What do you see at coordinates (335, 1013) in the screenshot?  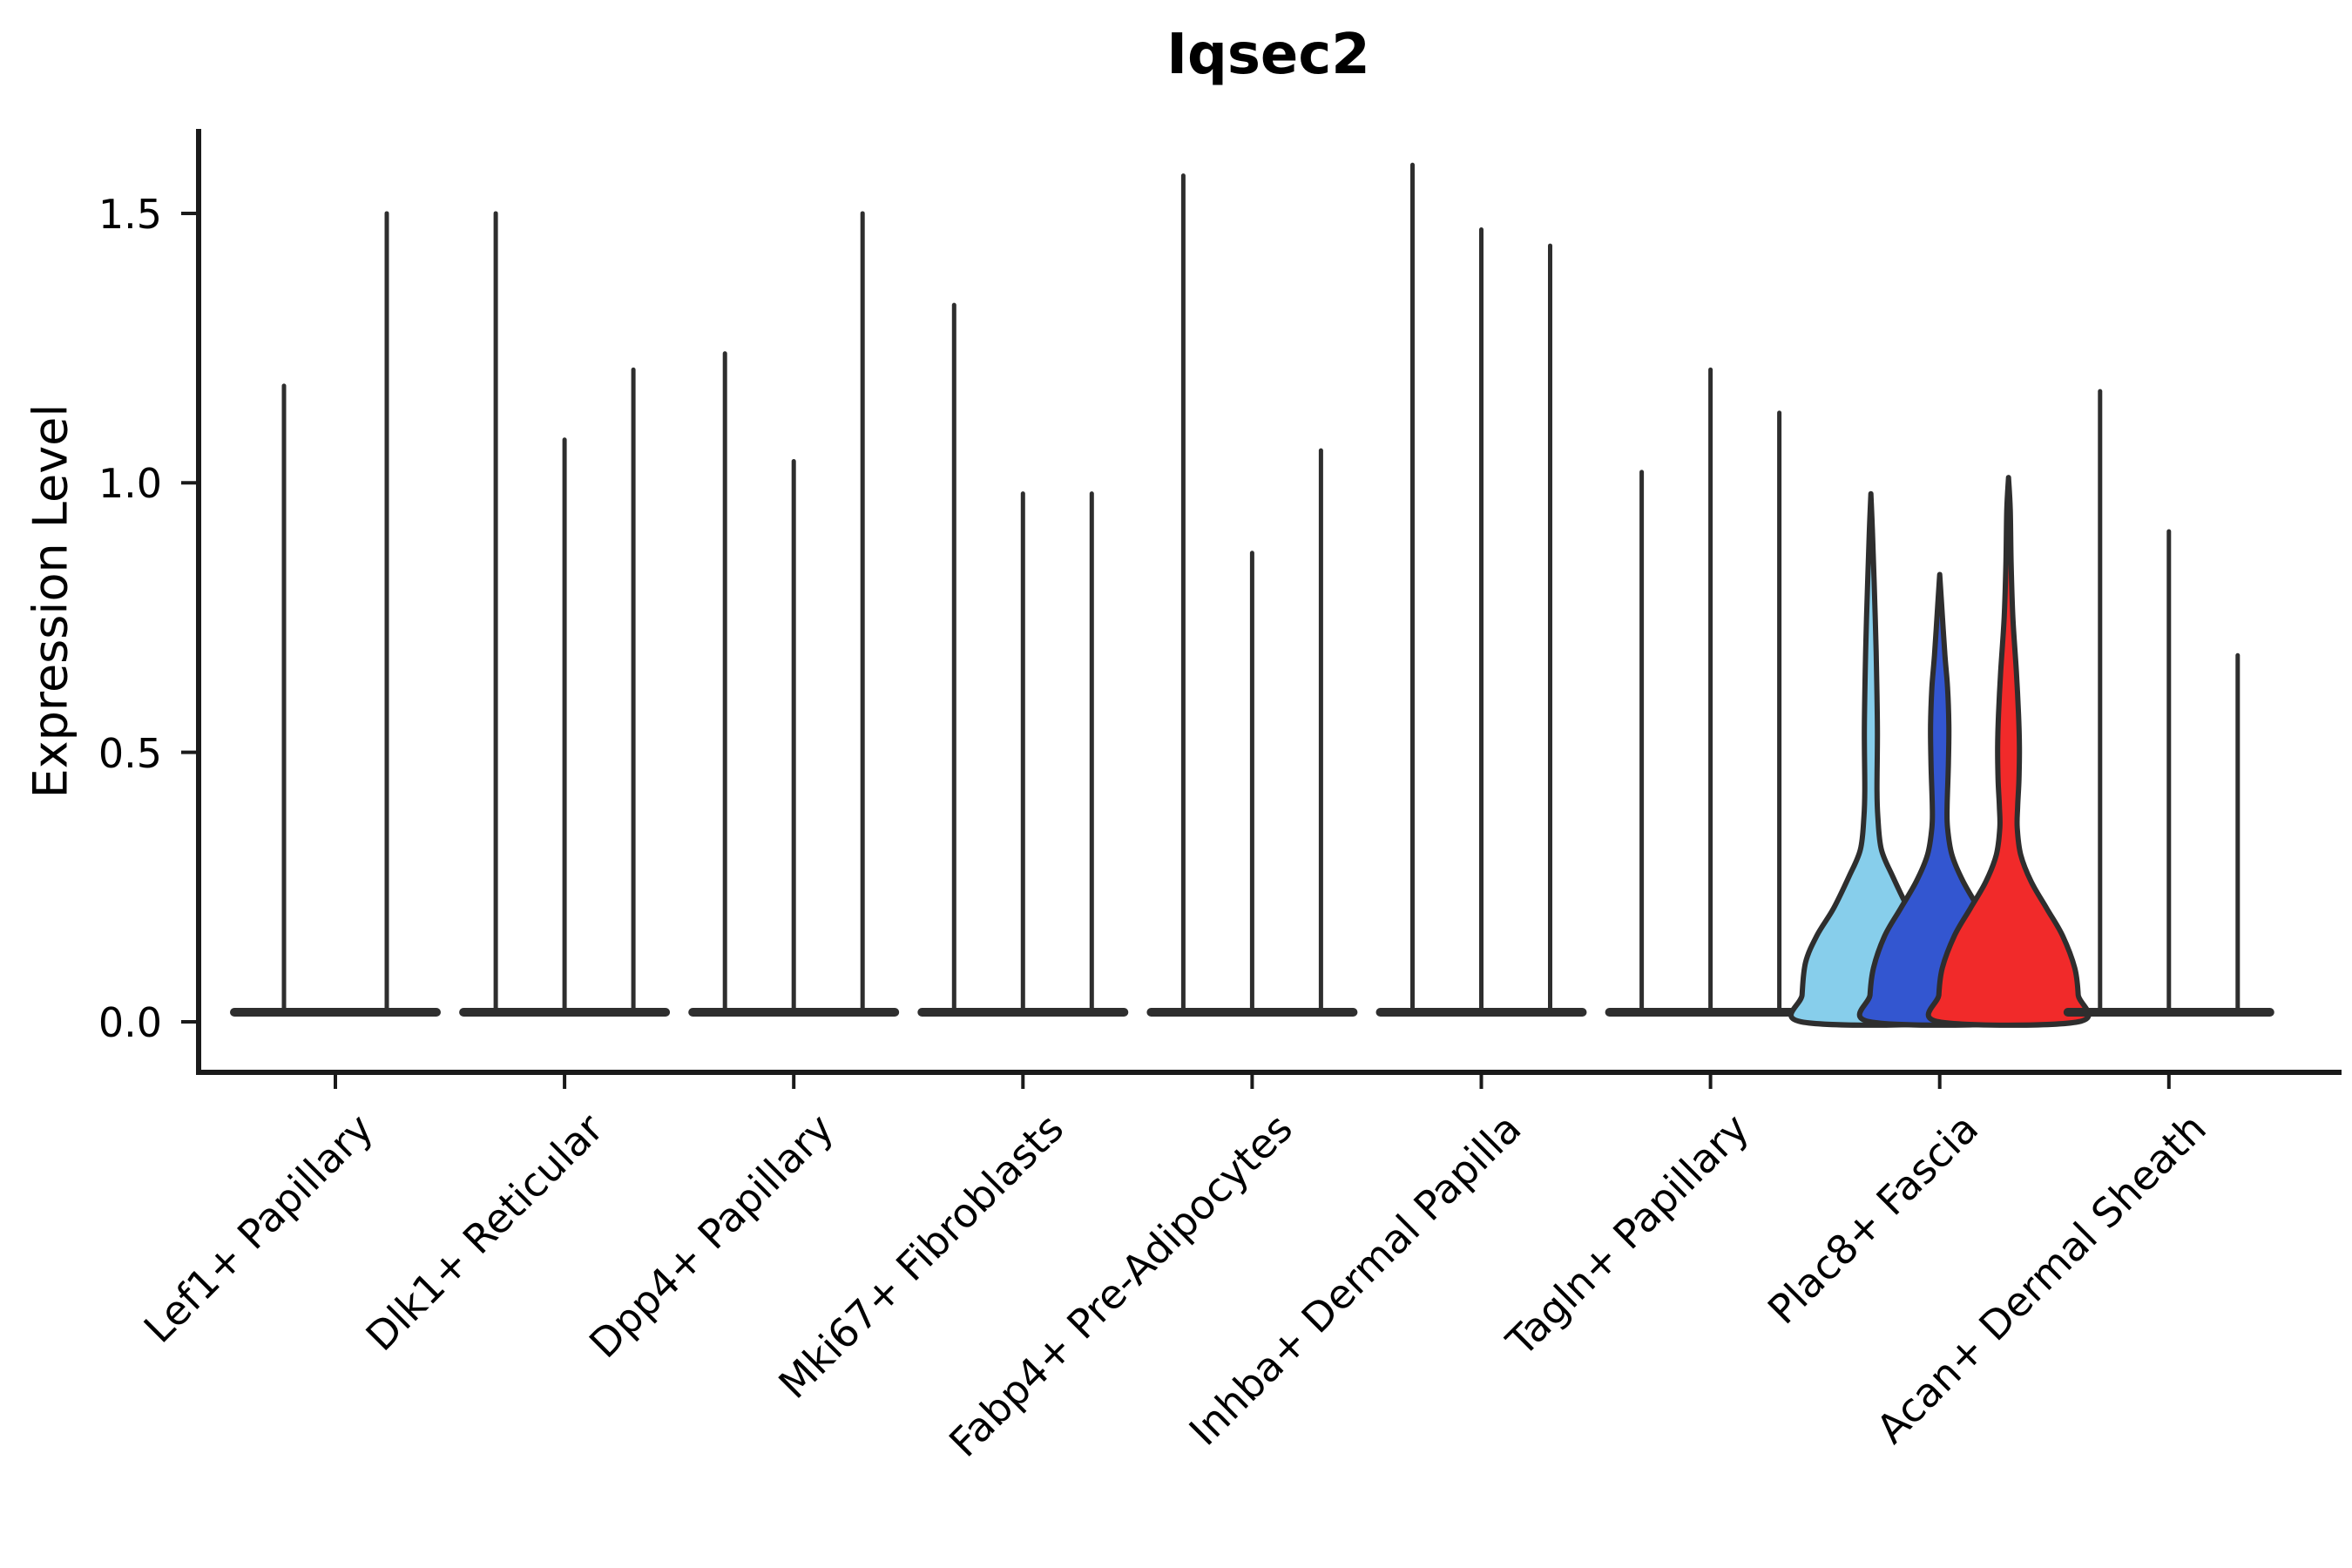 I see `violin-base` at bounding box center [335, 1013].